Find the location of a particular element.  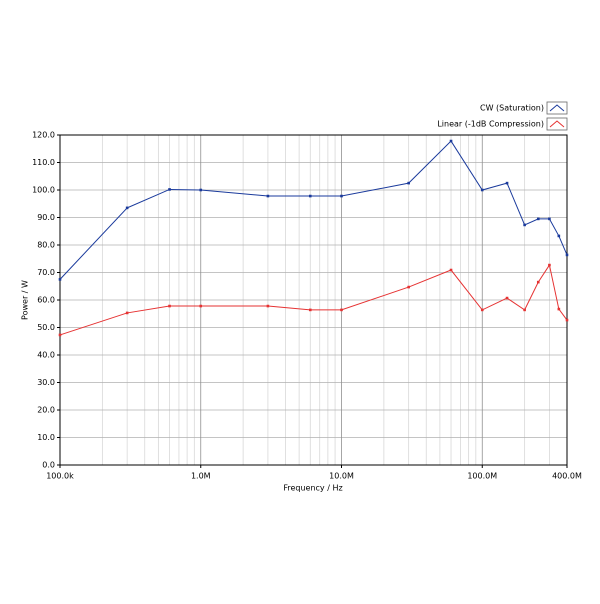

x-tick-label: 100.0k is located at coordinates (60, 476).